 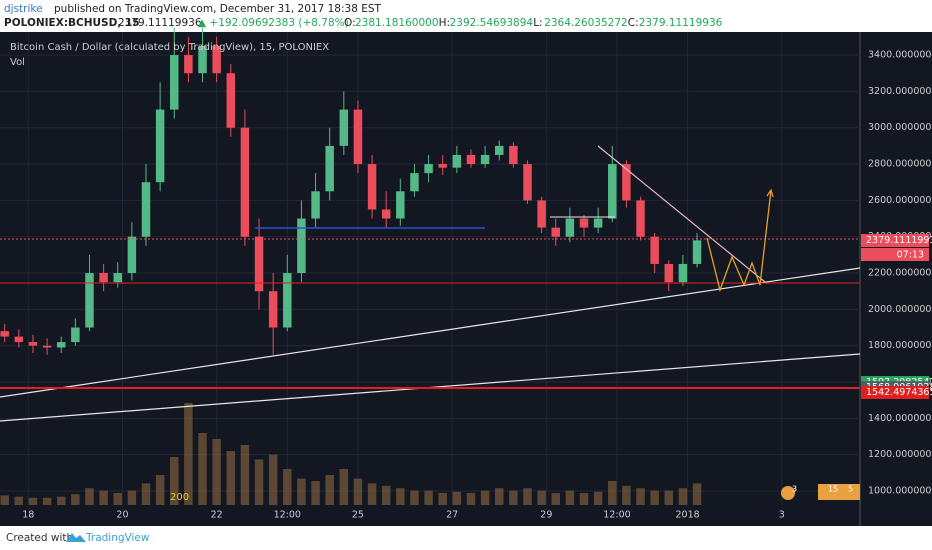 What do you see at coordinates (273, 23) in the screenshot?
I see `change: ▲ +192.09692383 (+8.78%)` at bounding box center [273, 23].